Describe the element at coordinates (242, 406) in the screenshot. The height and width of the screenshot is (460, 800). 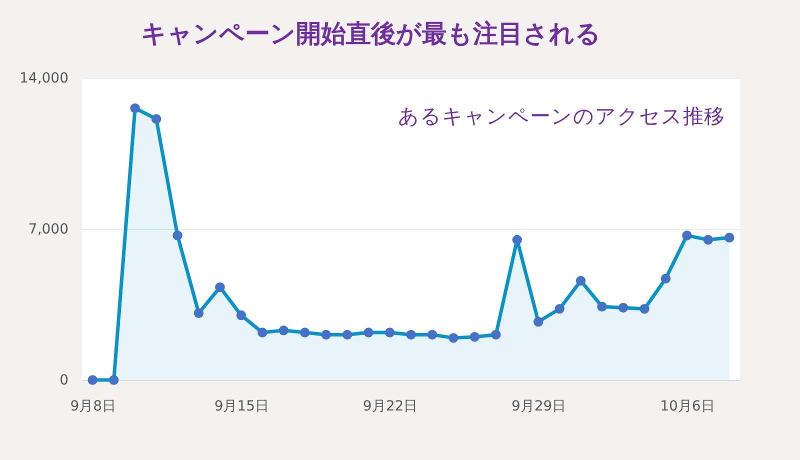
I see `x-tick-label: 9月15日` at that location.